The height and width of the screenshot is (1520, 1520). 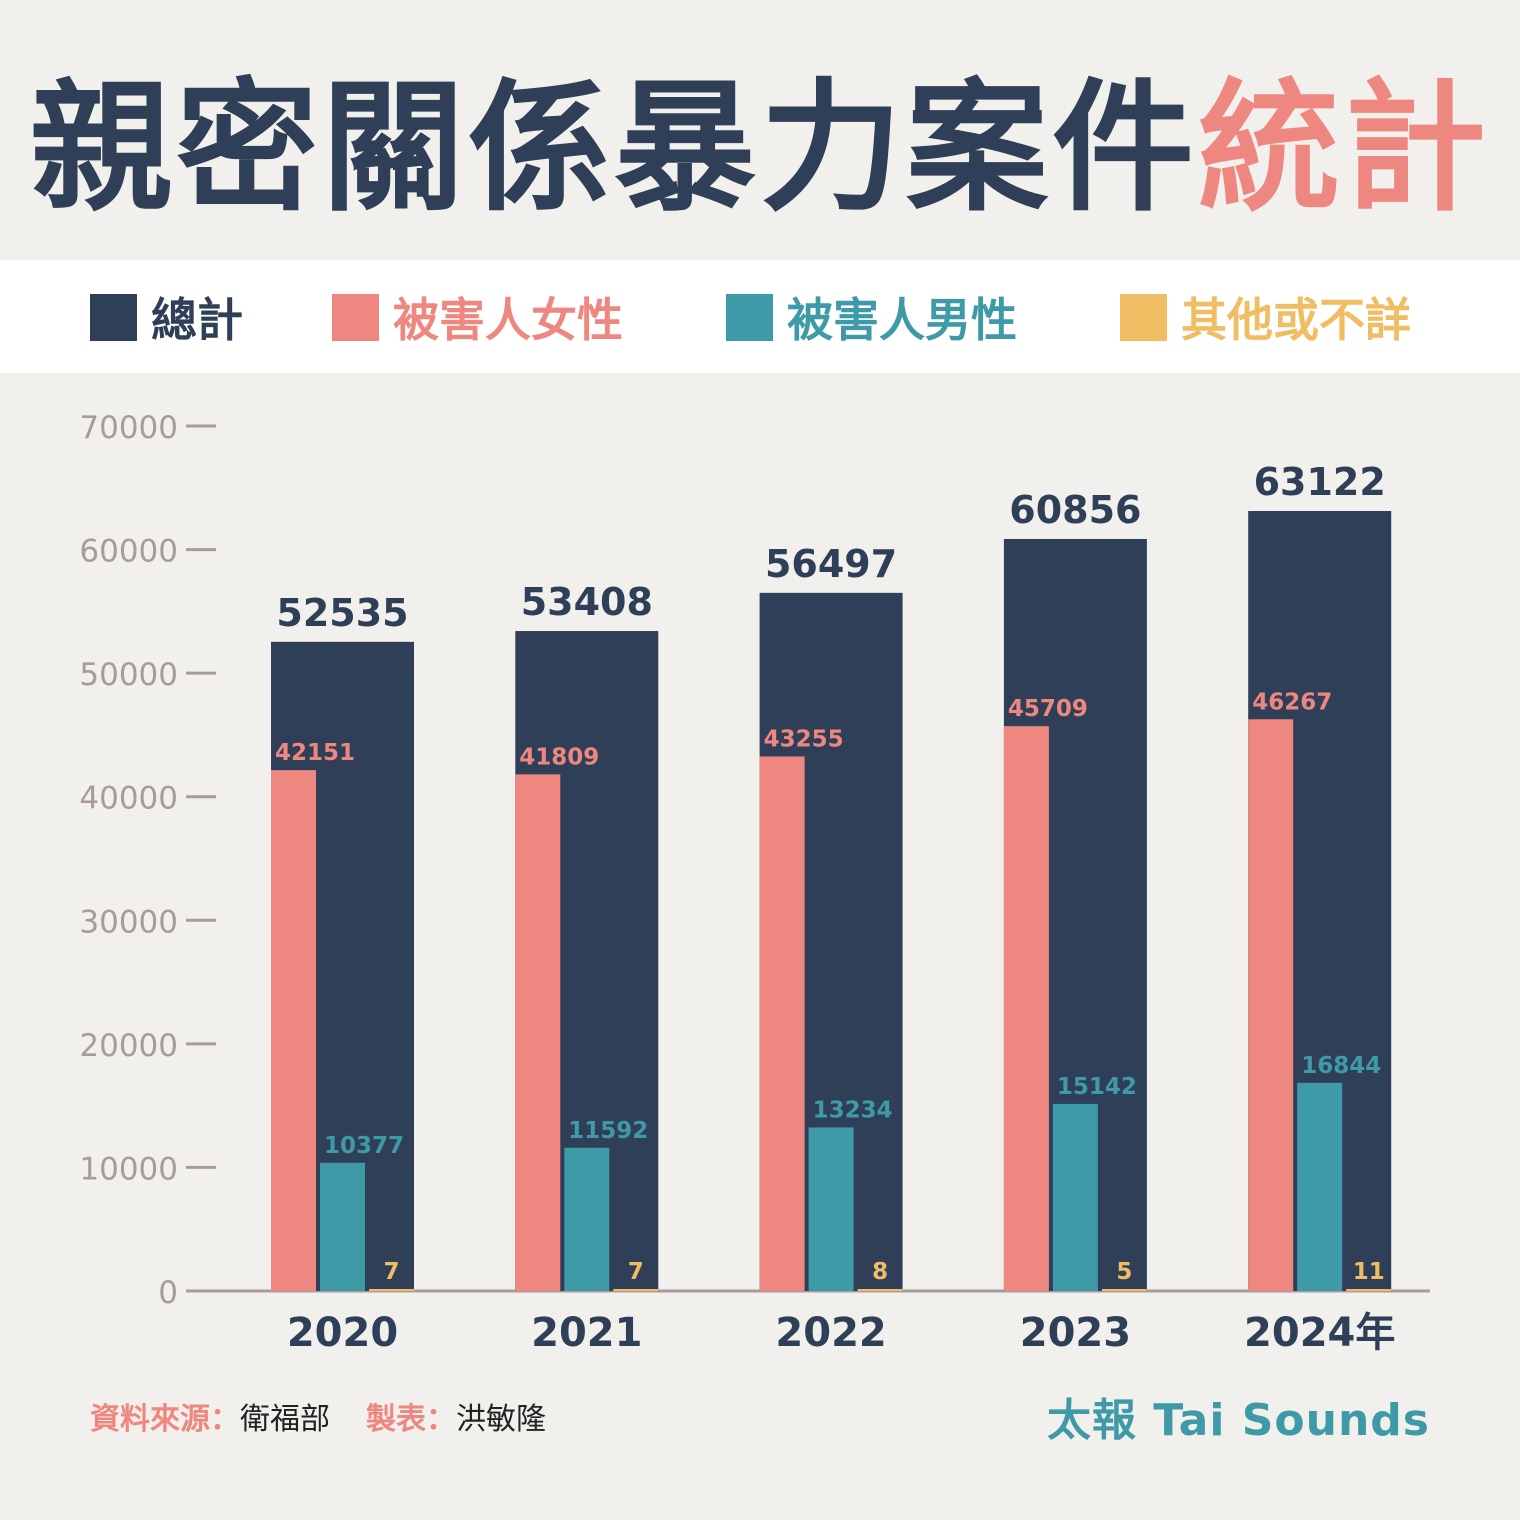 I want to click on legend-label-other: 其他或不詳, so click(x=1296, y=320).